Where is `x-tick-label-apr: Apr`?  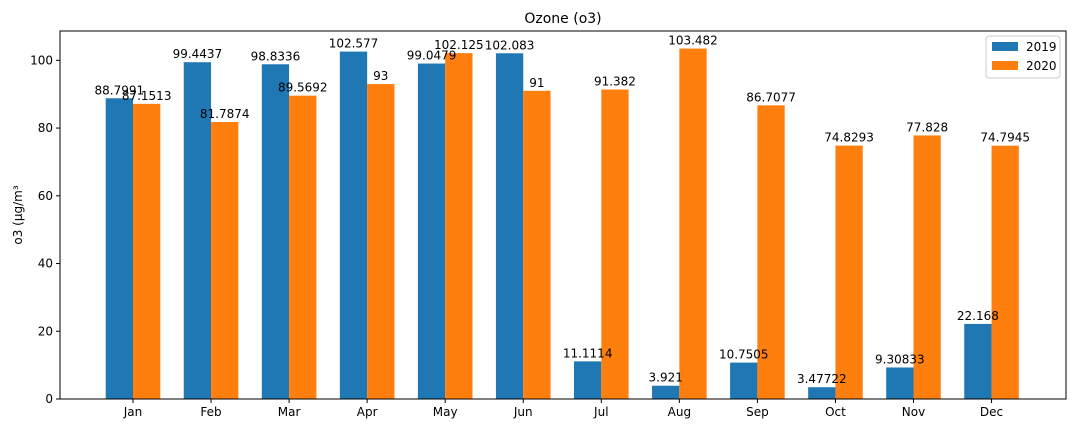 x-tick-label-apr: Apr is located at coordinates (367, 412).